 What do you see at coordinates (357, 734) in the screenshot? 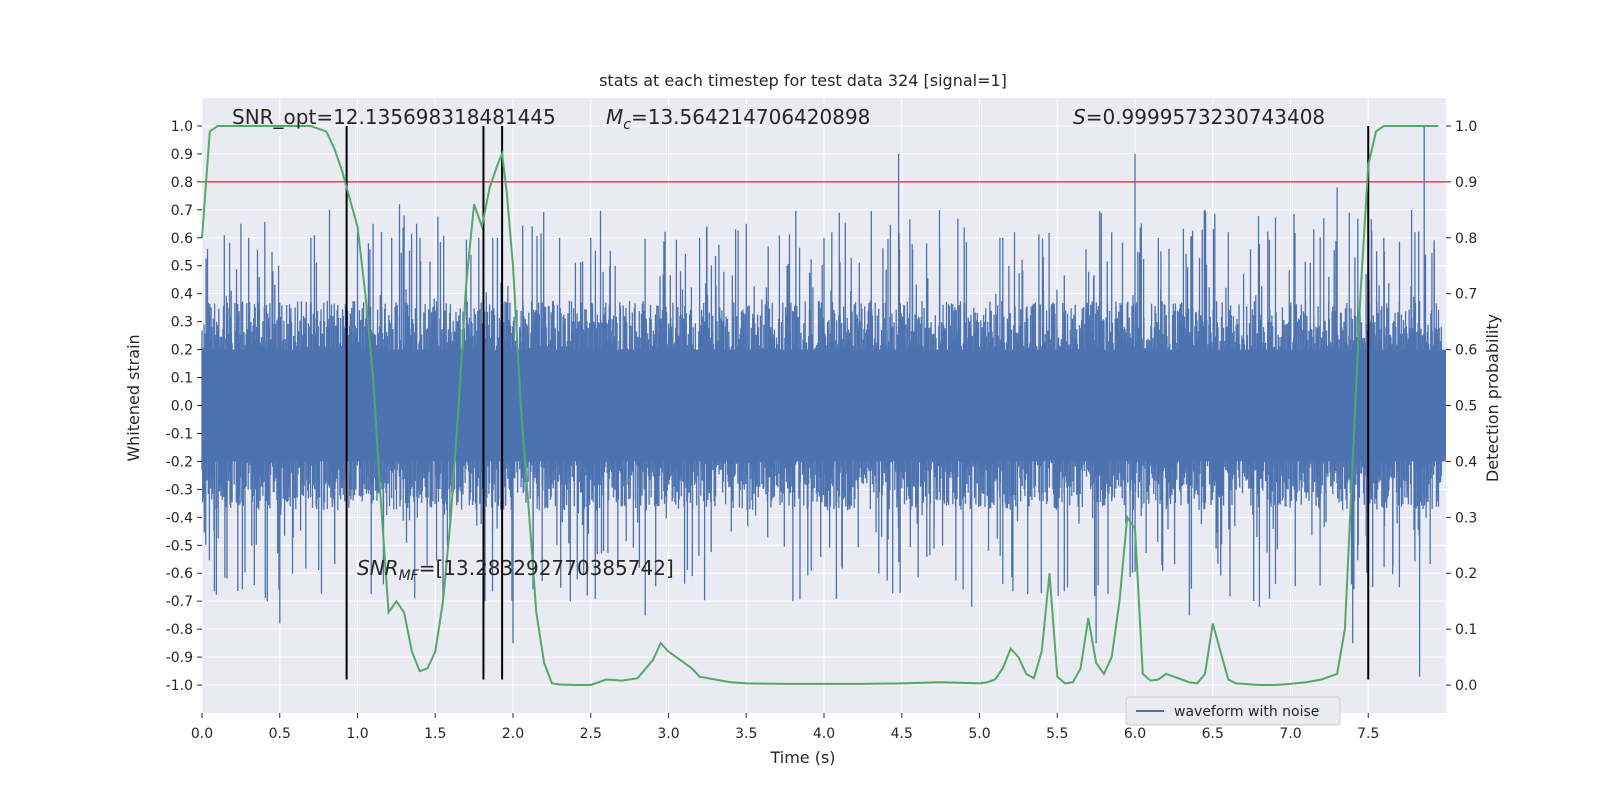
I see `x-tick-label: 1.0` at bounding box center [357, 734].